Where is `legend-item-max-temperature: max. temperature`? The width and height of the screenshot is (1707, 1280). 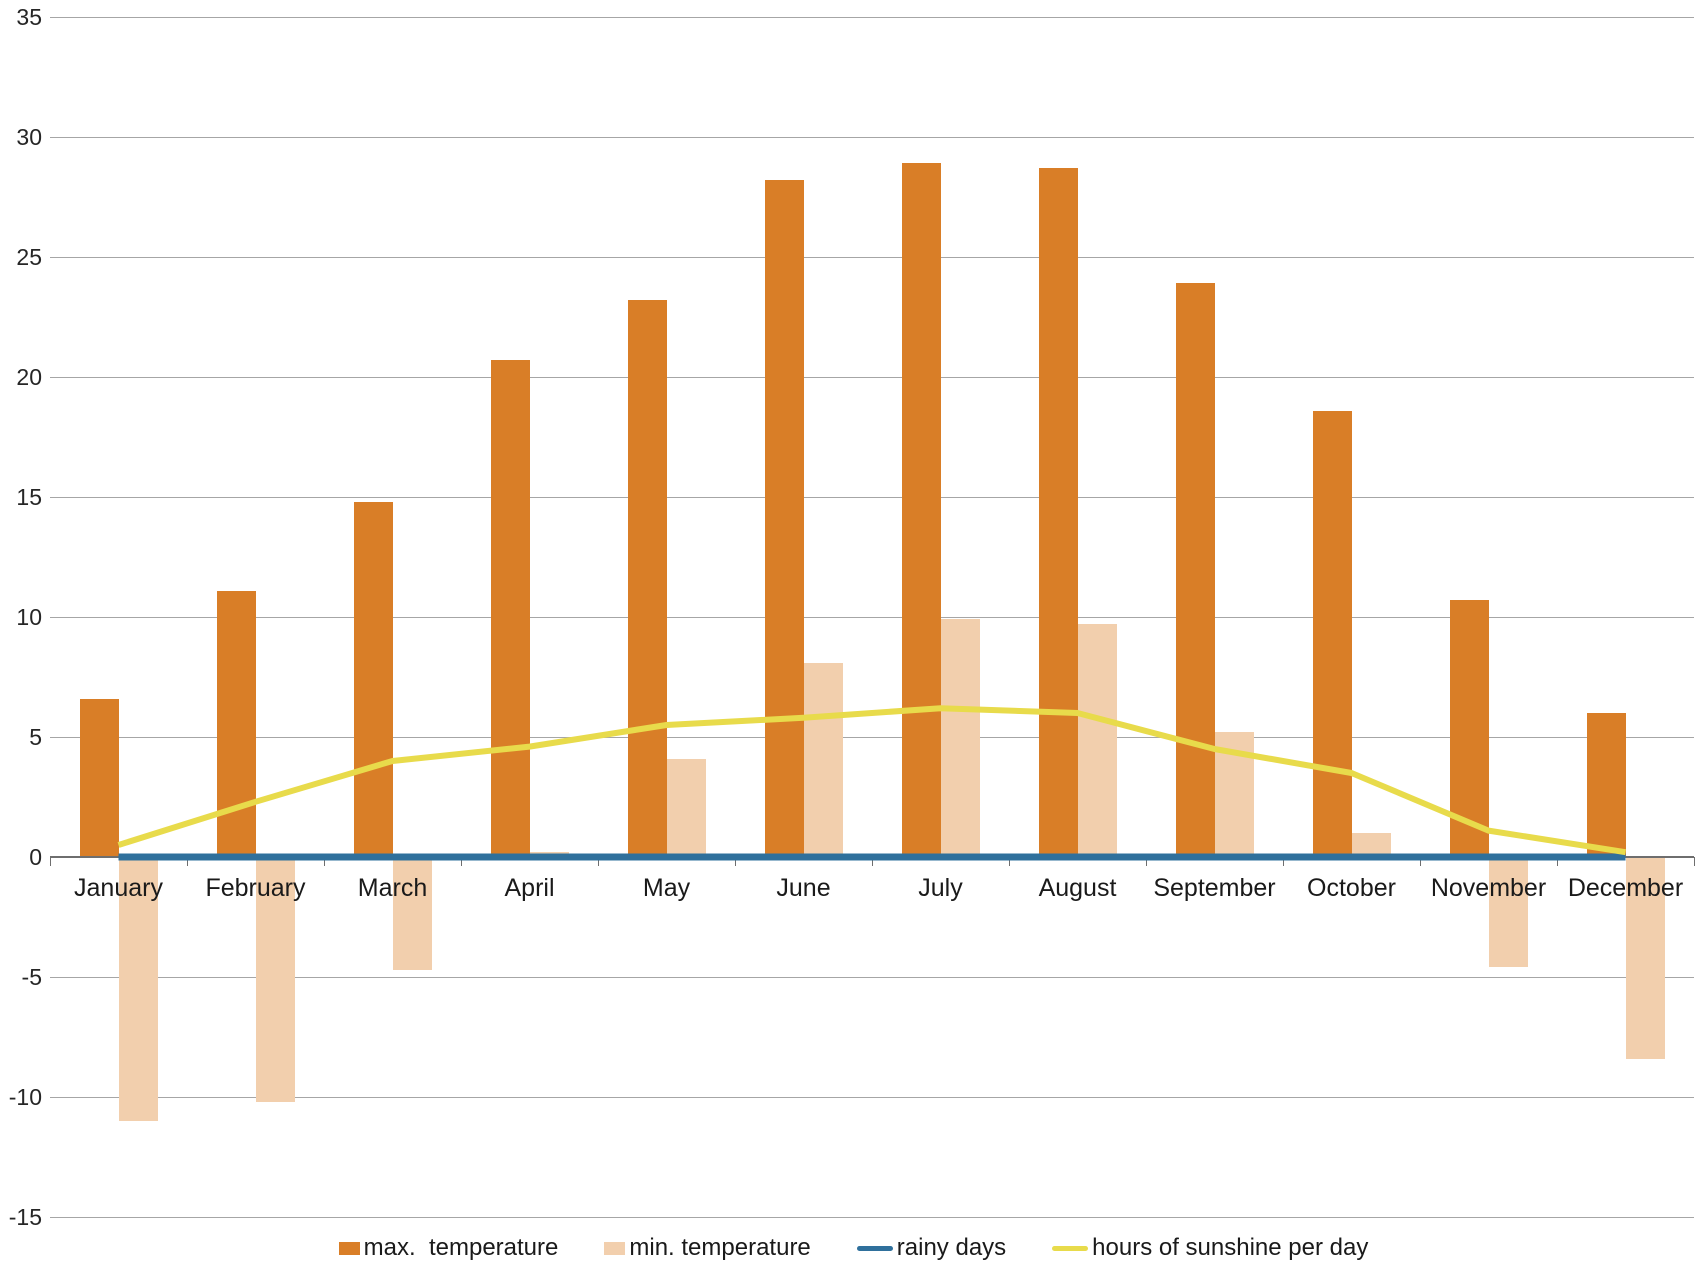
legend-item-max-temperature: max. temperature is located at coordinates (448, 1248).